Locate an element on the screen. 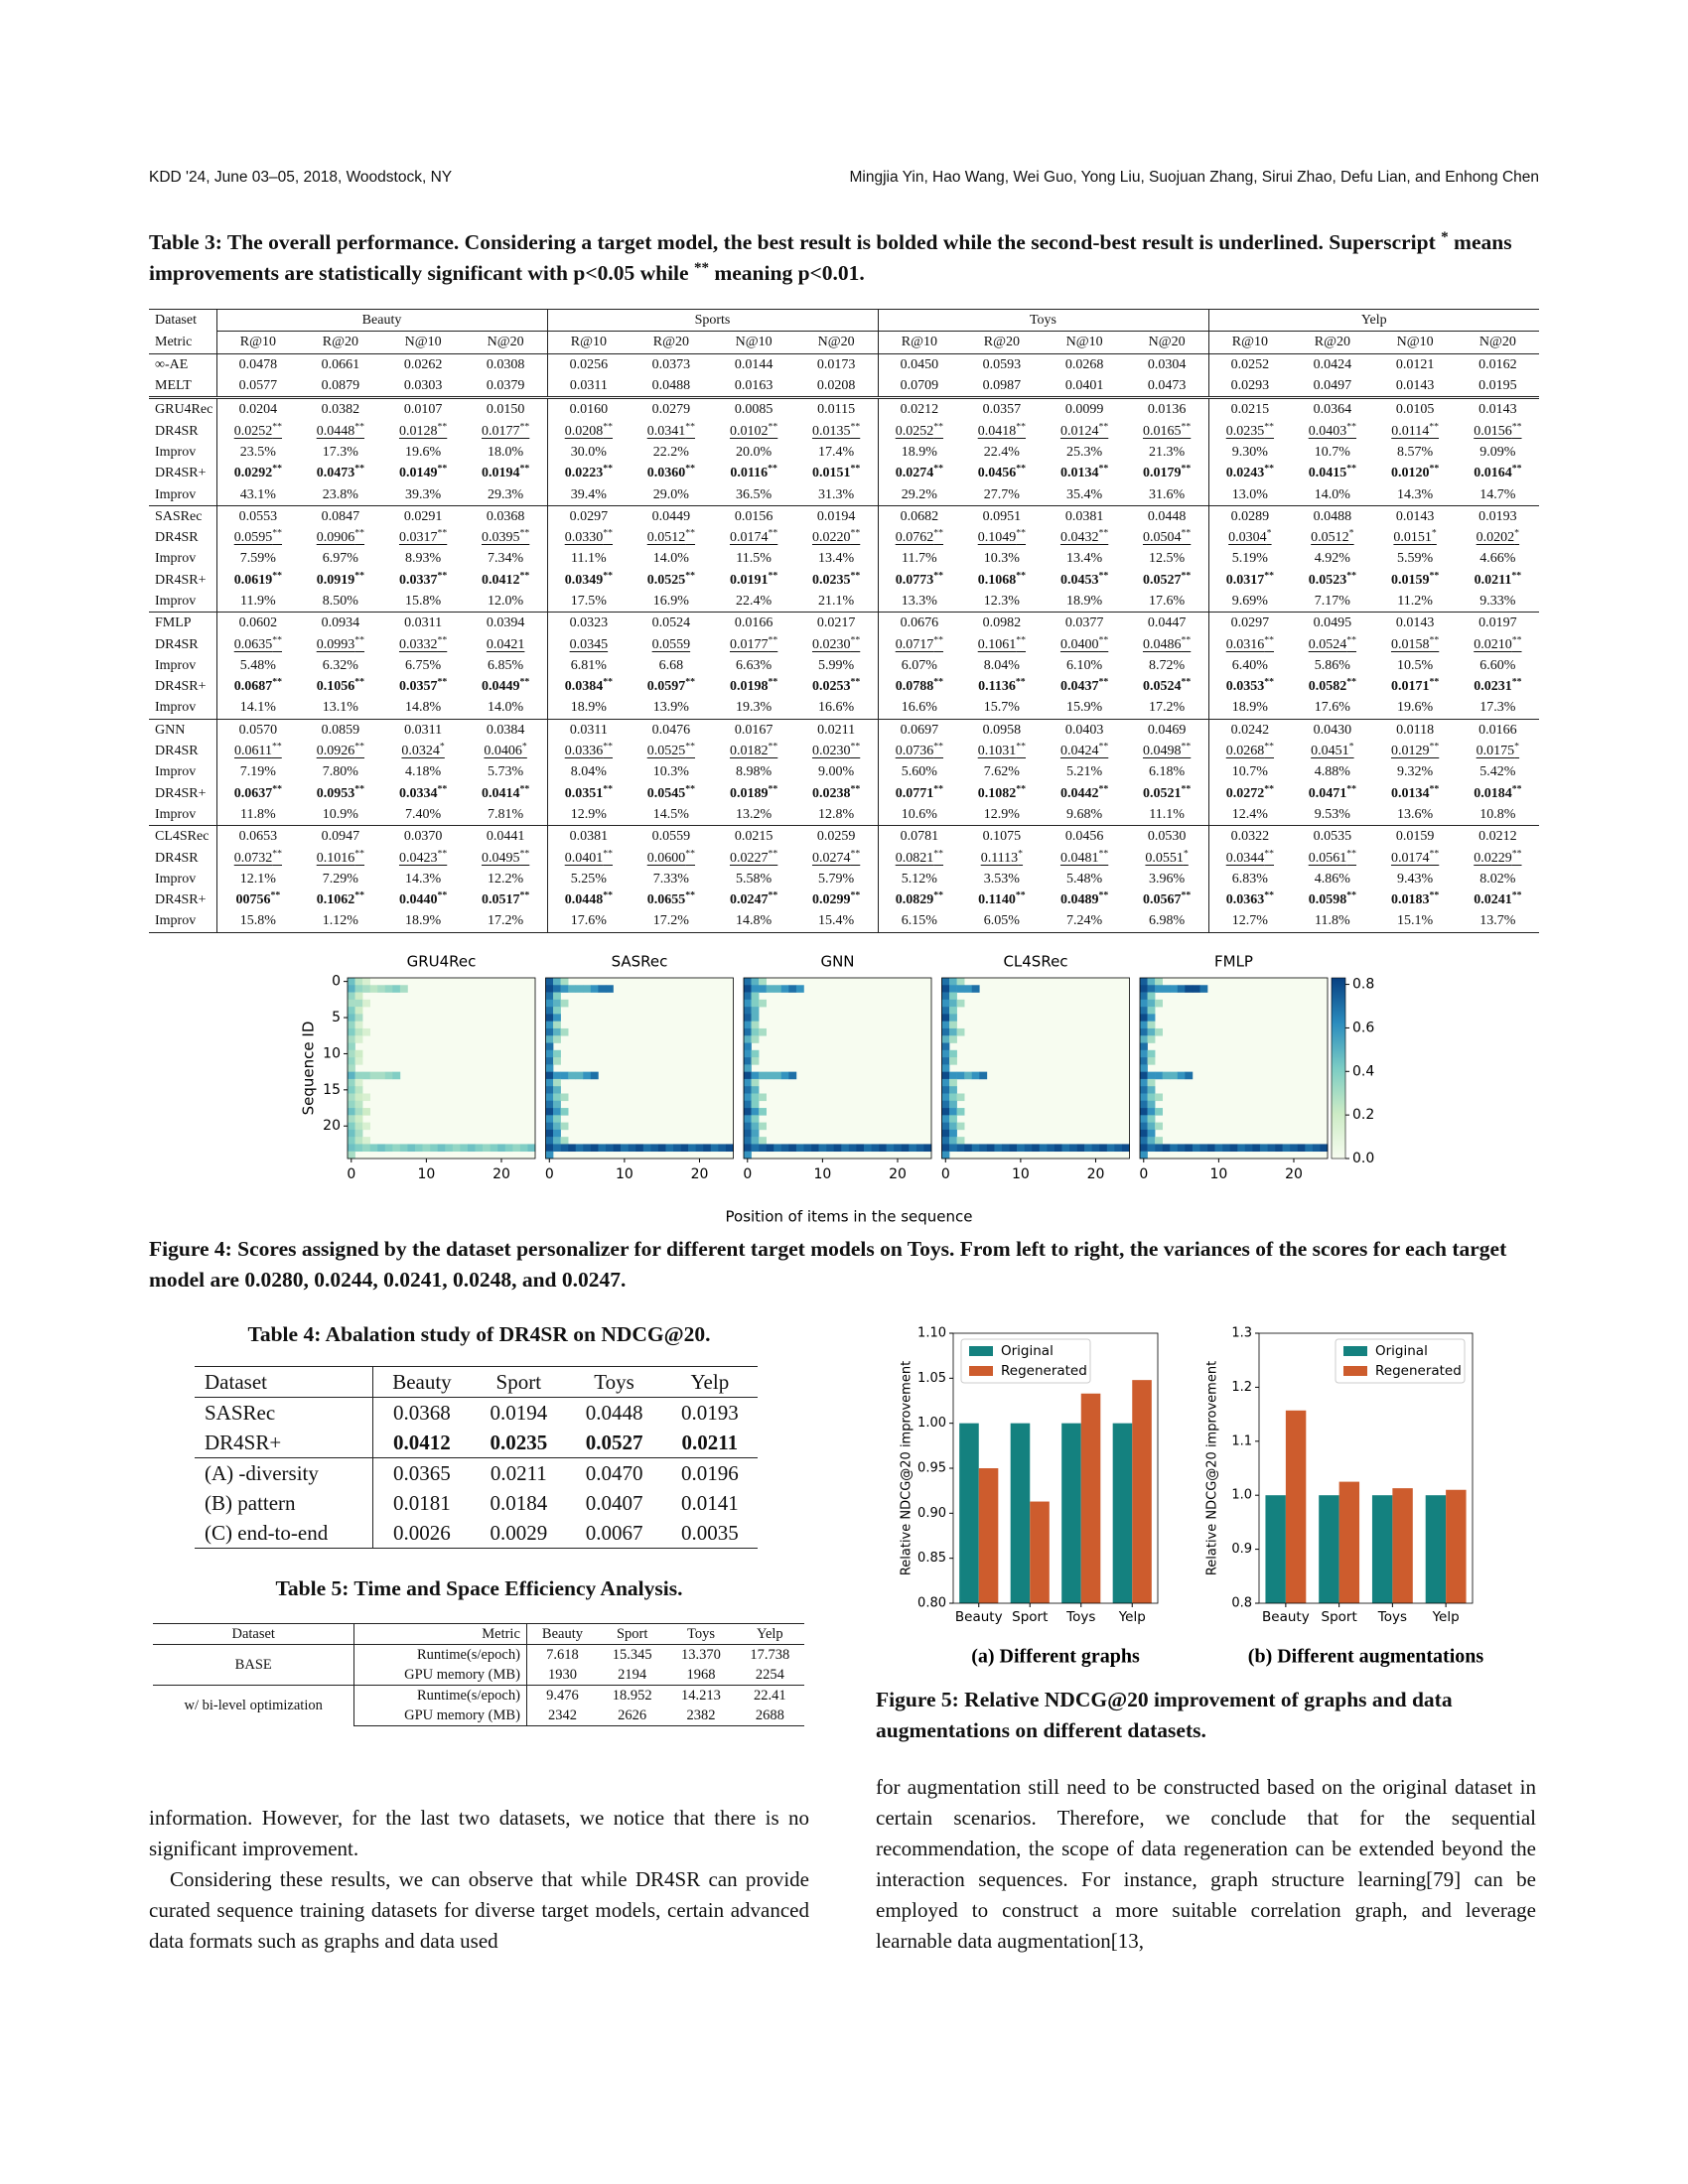 This screenshot has height=2184, width=1688. table-cell: 0.0394 is located at coordinates (505, 623).